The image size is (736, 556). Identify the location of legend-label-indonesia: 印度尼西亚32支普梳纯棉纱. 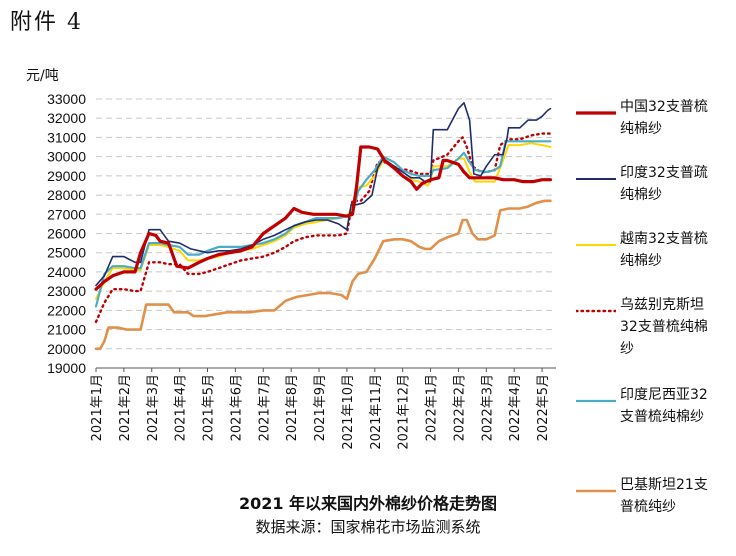
(664, 406).